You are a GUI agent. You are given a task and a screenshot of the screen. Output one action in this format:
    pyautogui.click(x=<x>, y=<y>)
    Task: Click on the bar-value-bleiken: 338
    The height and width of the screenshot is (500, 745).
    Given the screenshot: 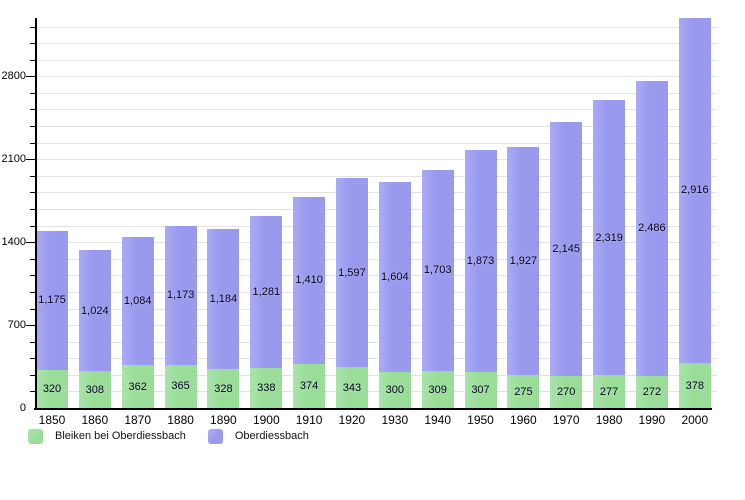 What is the action you would take?
    pyautogui.click(x=266, y=387)
    